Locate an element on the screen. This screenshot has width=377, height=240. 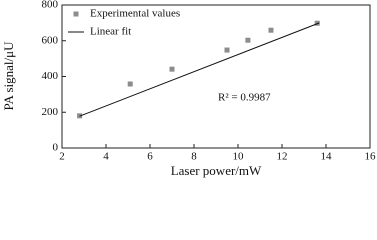
x-tick-label: 12 is located at coordinates (282, 157).